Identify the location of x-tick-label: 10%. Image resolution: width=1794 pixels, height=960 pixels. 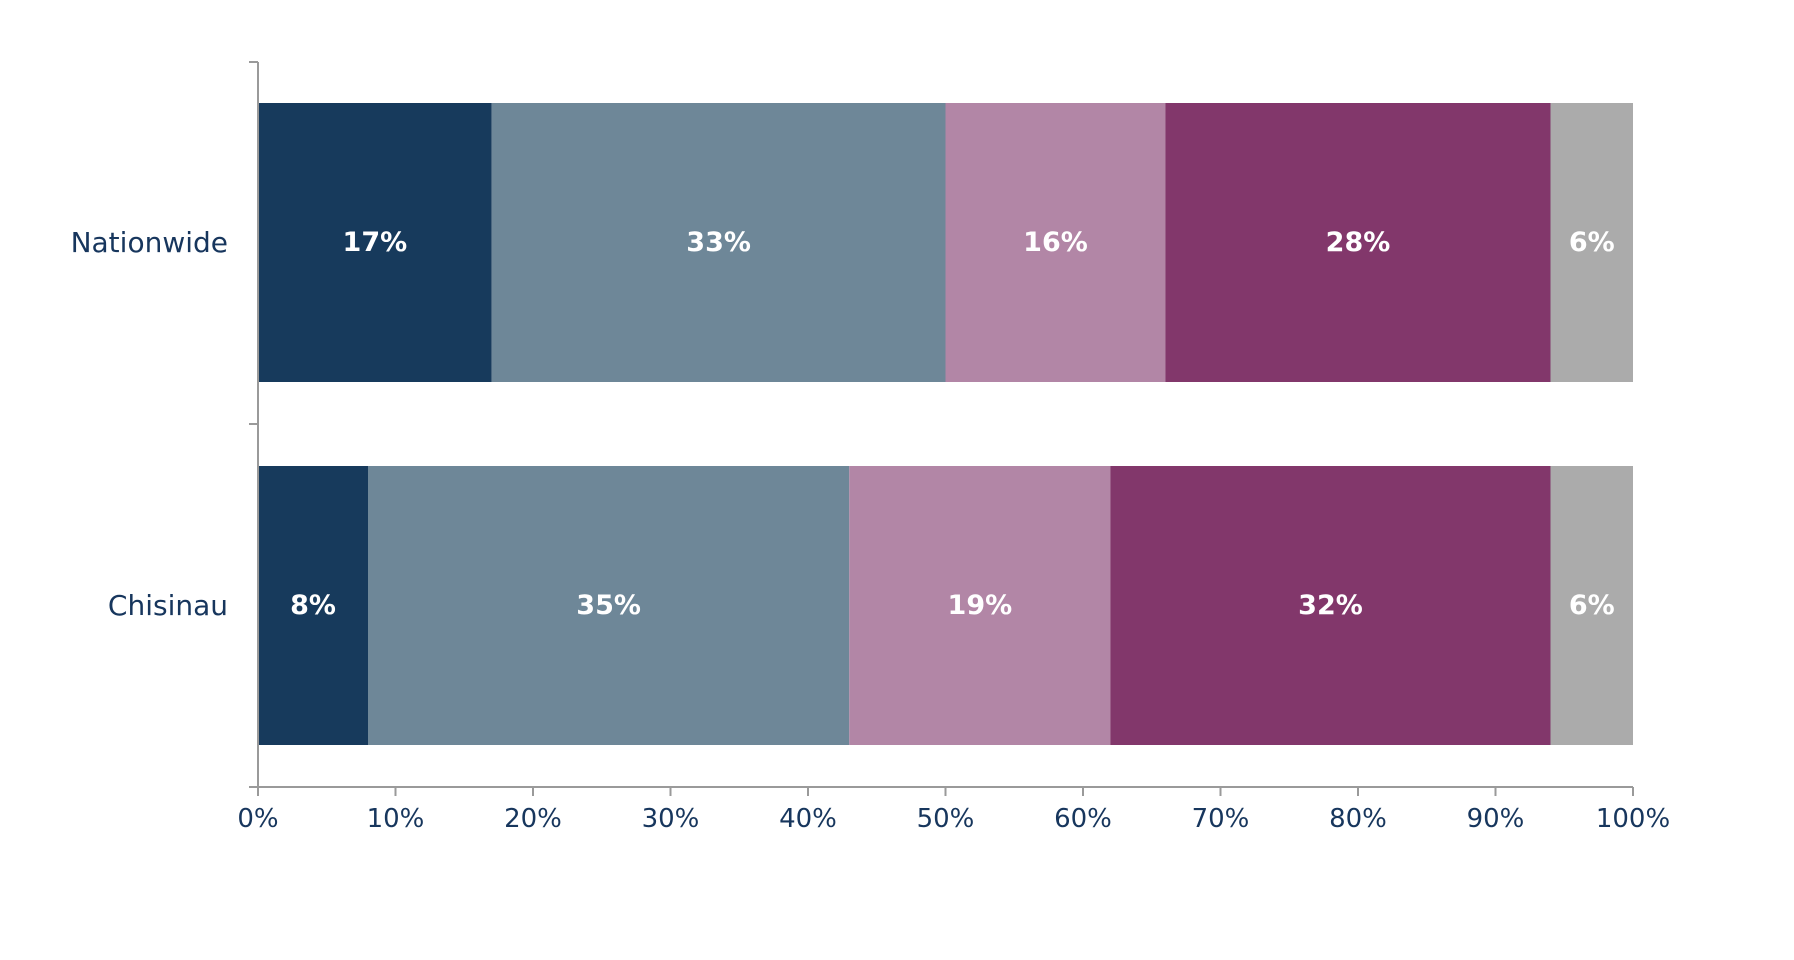
(396, 819).